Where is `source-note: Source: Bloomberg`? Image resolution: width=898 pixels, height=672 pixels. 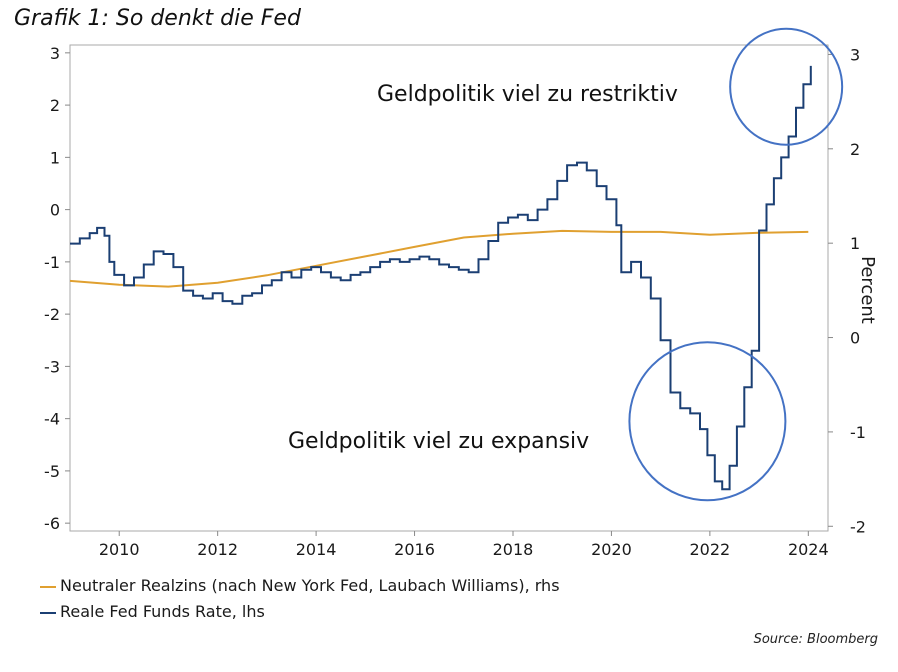 source-note: Source: Bloomberg is located at coordinates (815, 639).